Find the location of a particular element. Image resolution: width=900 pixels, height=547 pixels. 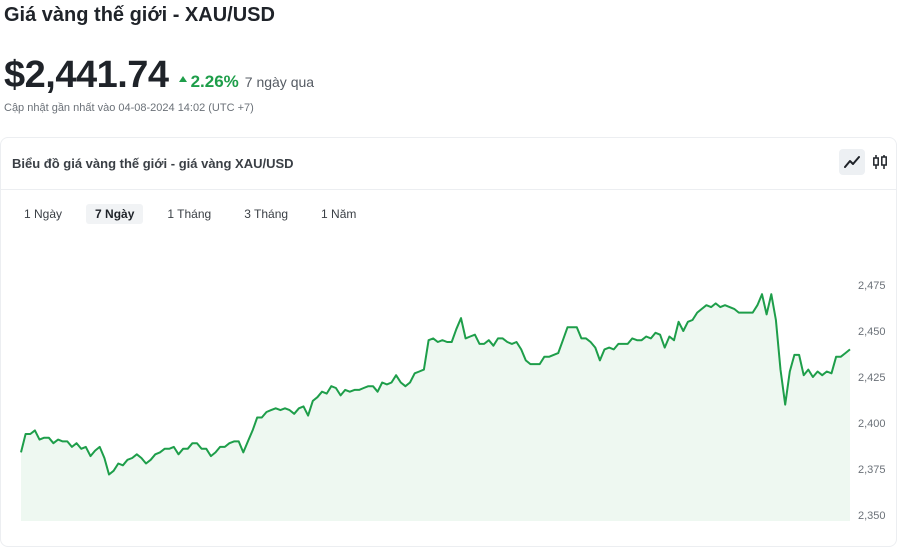

tab-1-day: 1 Ngày is located at coordinates (43, 214).